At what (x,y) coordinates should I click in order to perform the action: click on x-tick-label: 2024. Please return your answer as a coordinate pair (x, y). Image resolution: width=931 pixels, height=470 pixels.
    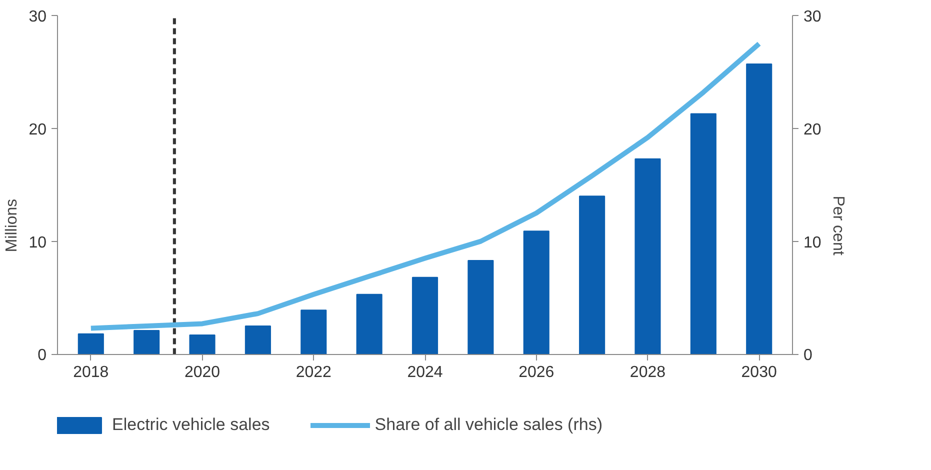
    Looking at the image, I should click on (425, 373).